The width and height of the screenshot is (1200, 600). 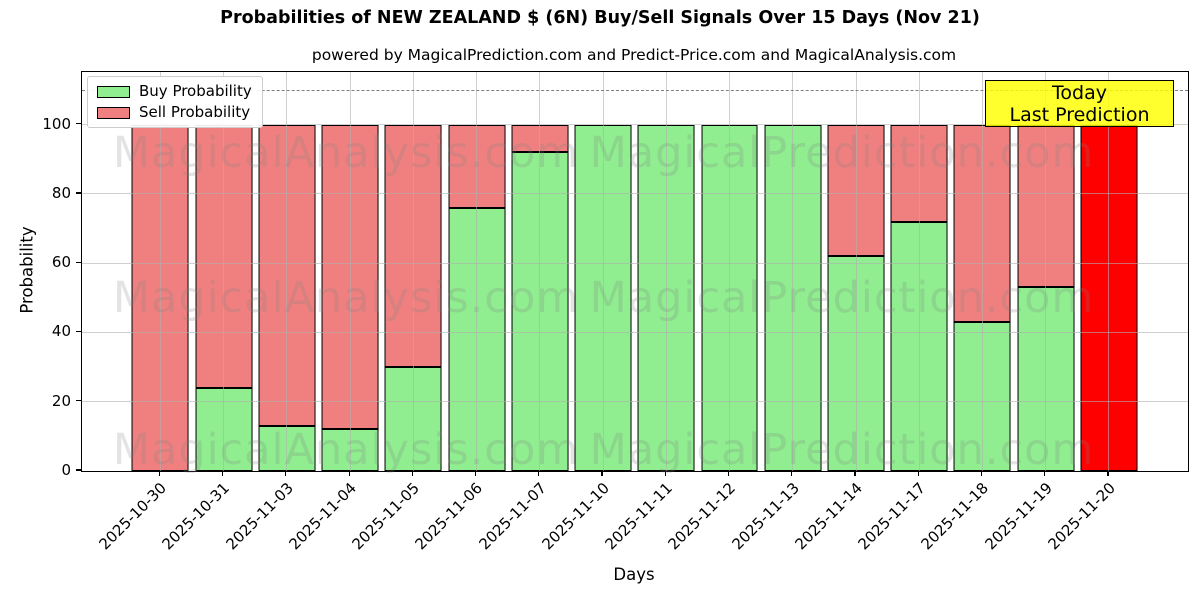 What do you see at coordinates (1081, 516) in the screenshot?
I see `x-tick-label: 2025-11-20` at bounding box center [1081, 516].